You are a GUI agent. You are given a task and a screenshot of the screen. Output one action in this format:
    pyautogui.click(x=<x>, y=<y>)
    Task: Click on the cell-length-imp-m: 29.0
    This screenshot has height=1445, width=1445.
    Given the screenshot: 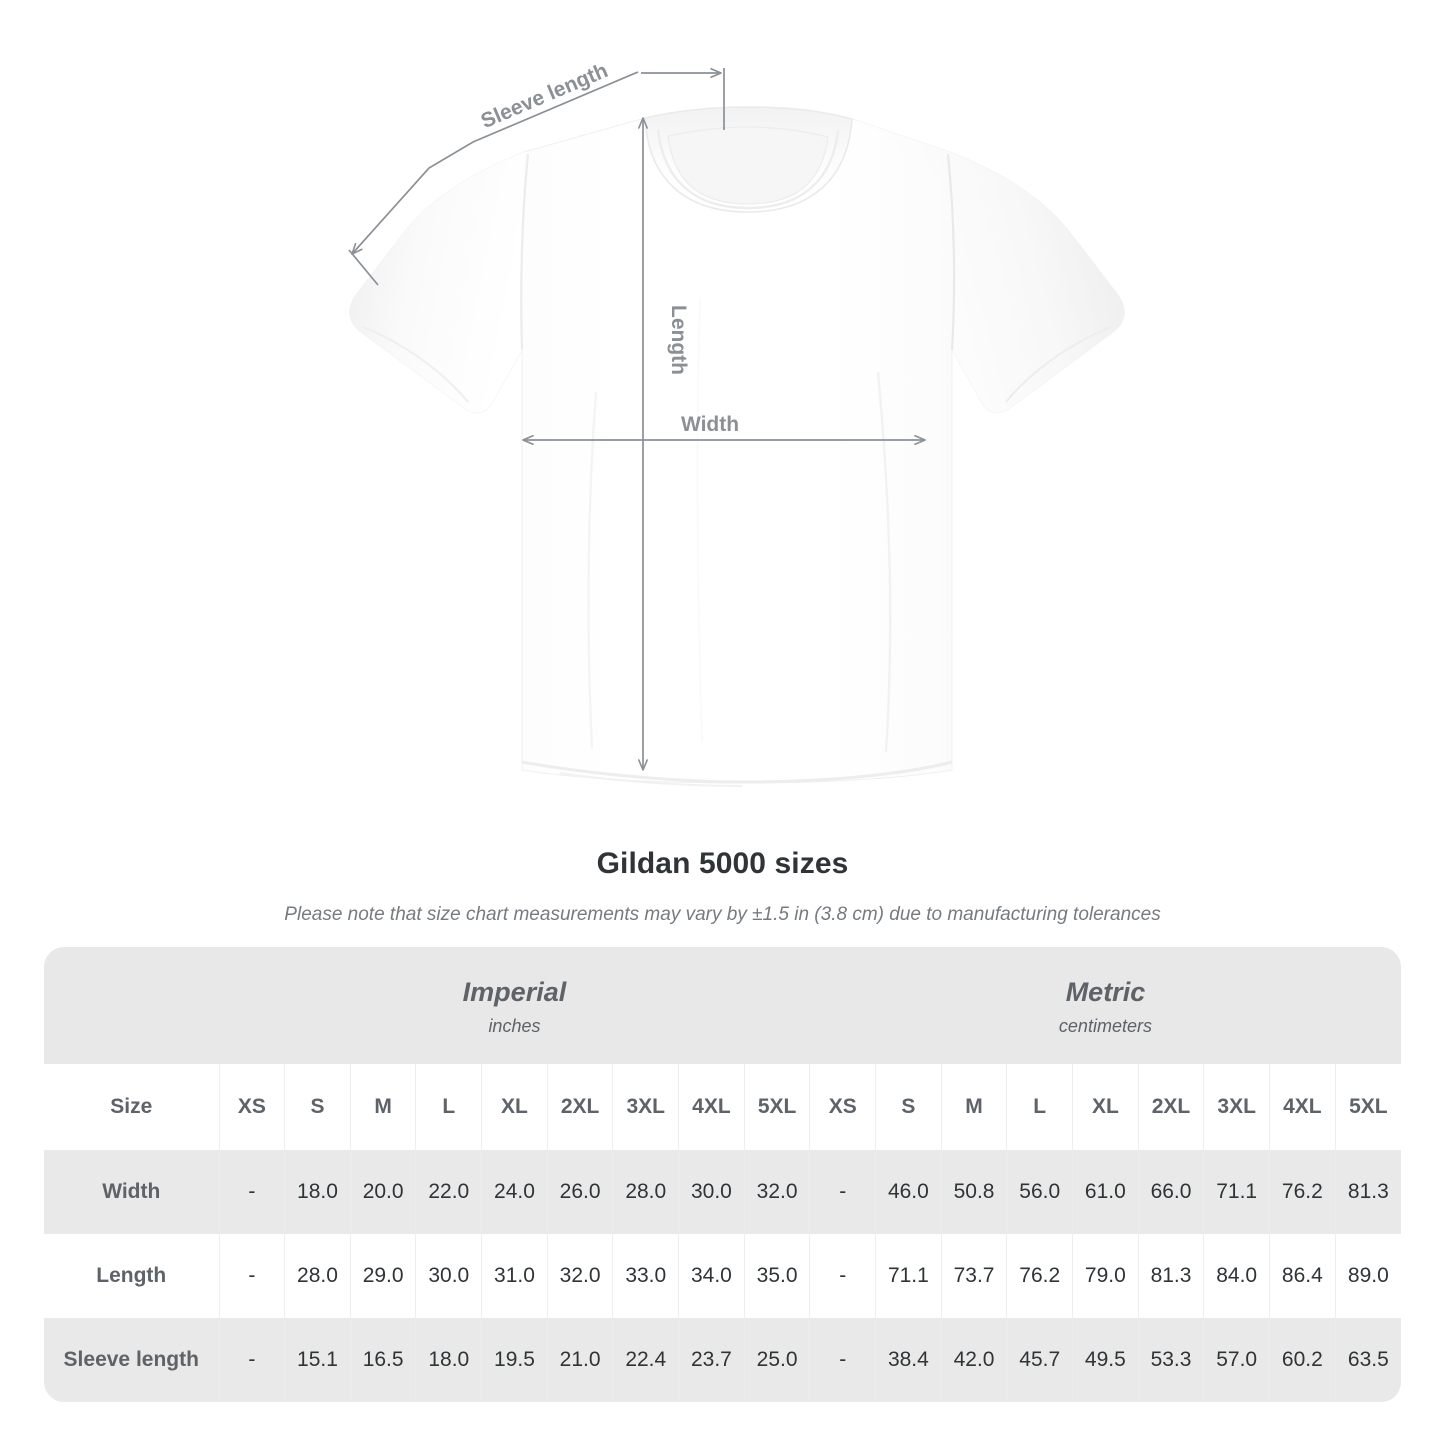 What is the action you would take?
    pyautogui.click(x=382, y=1276)
    